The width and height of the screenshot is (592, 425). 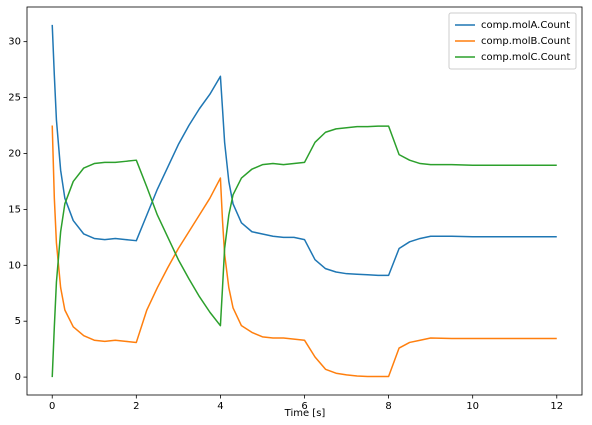 I want to click on legend-box, so click(x=512, y=41).